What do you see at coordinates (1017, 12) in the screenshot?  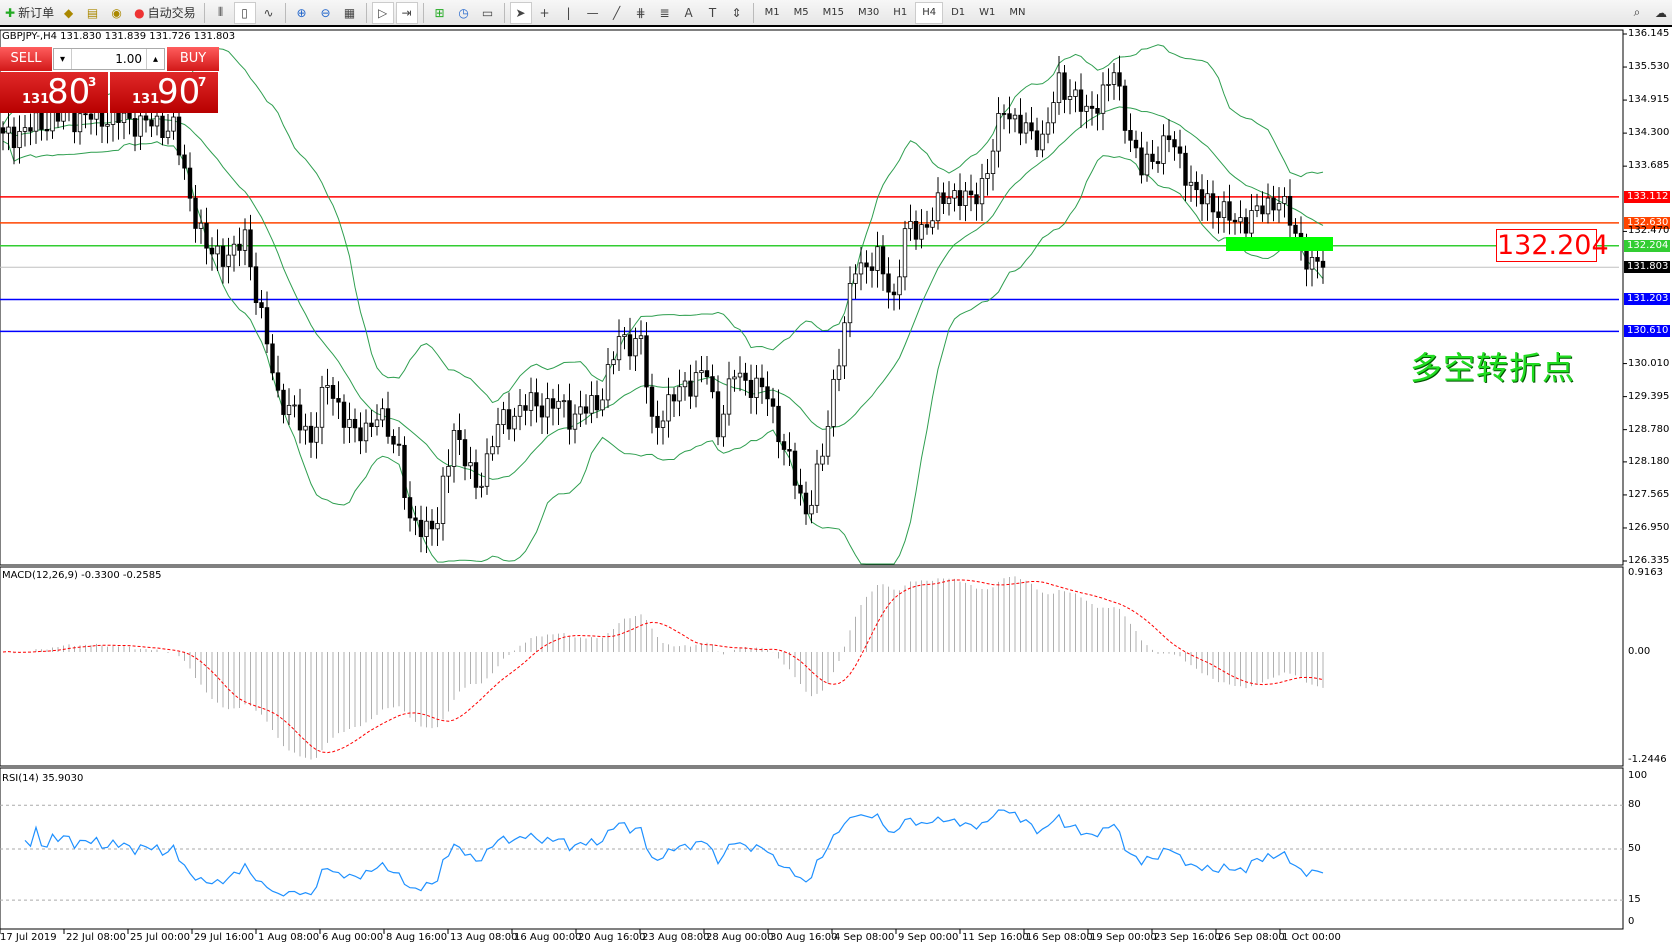 I see `timeframe-mn: MN` at bounding box center [1017, 12].